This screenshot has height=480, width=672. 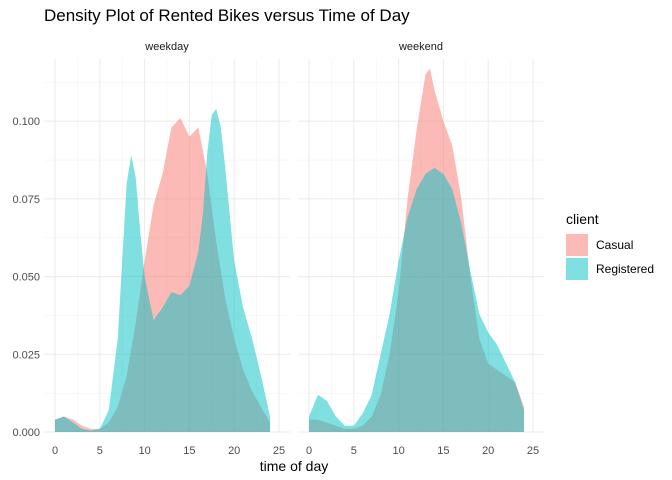 What do you see at coordinates (26, 200) in the screenshot?
I see `y-tick-label: 0.075` at bounding box center [26, 200].